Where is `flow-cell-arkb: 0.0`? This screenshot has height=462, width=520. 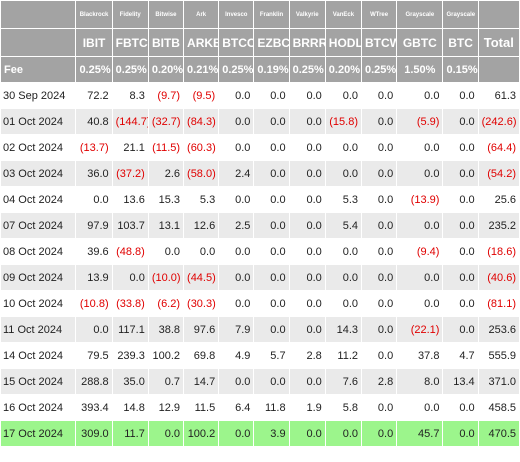
flow-cell-arkb: 0.0 is located at coordinates (201, 251).